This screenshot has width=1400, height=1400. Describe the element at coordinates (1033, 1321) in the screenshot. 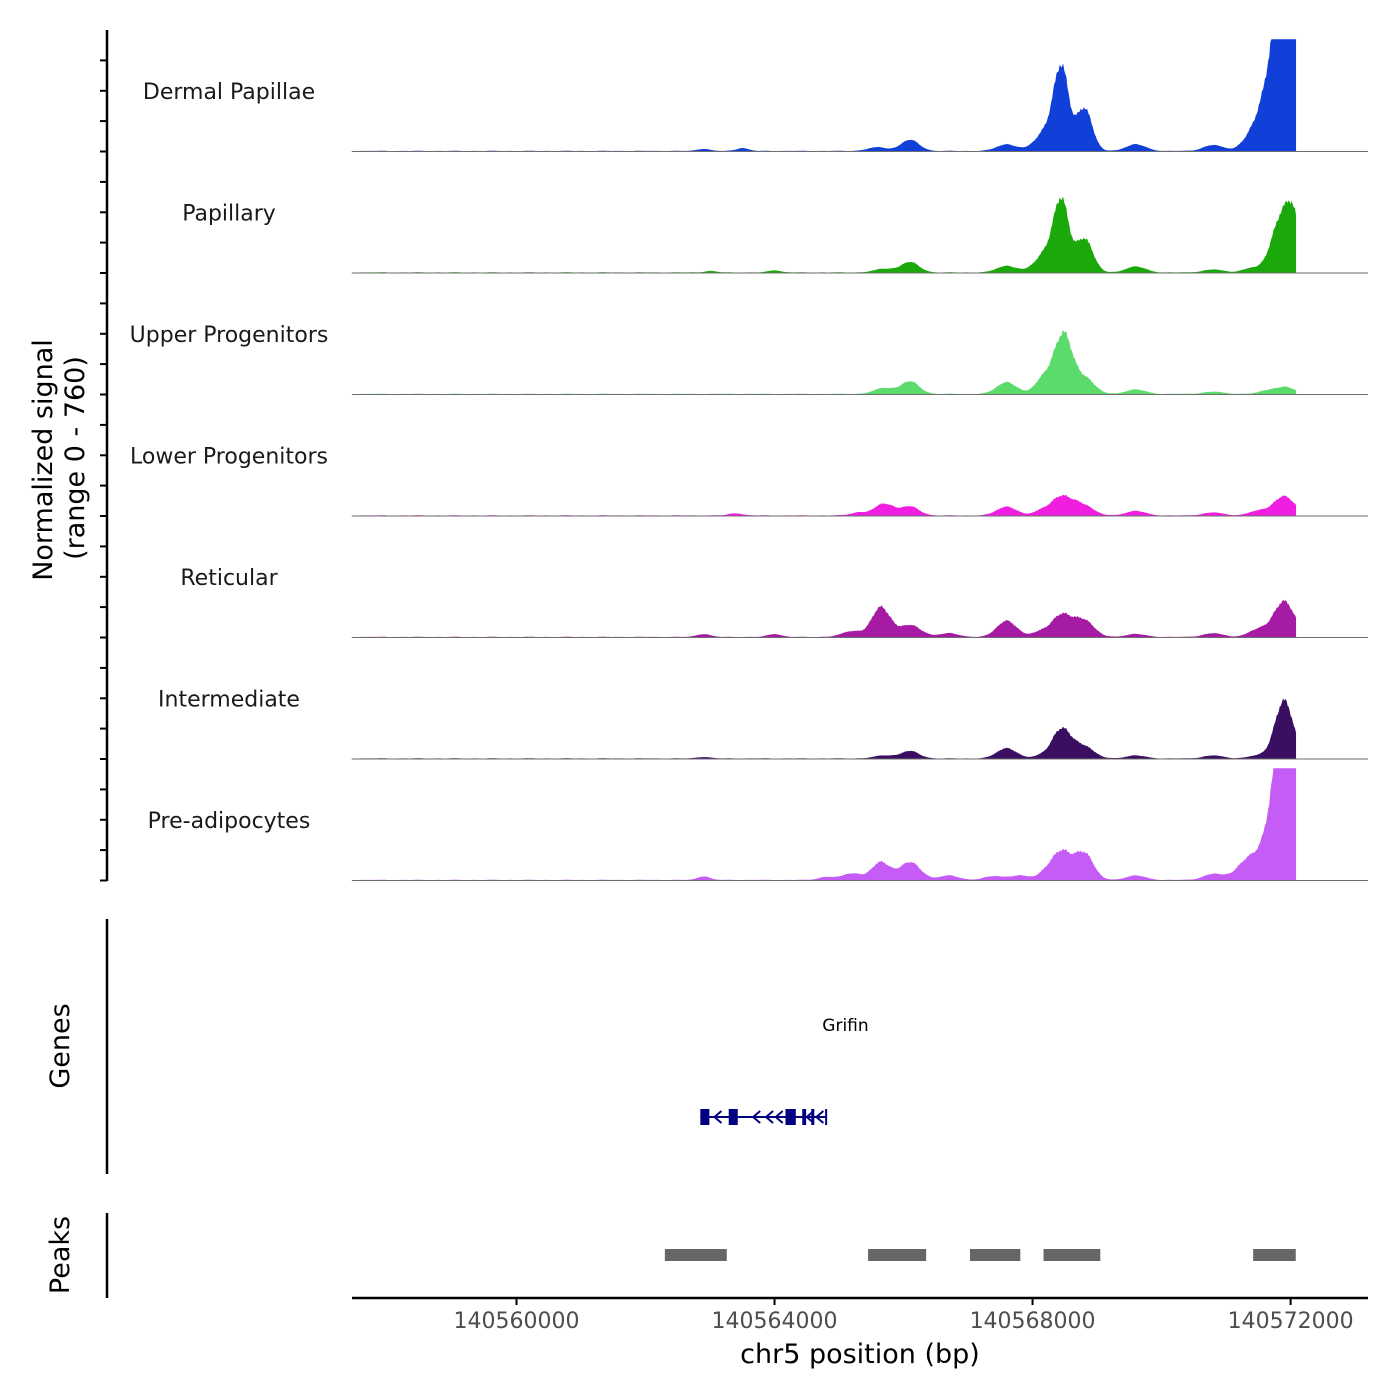

I see `x-tick-label: 140568000` at that location.